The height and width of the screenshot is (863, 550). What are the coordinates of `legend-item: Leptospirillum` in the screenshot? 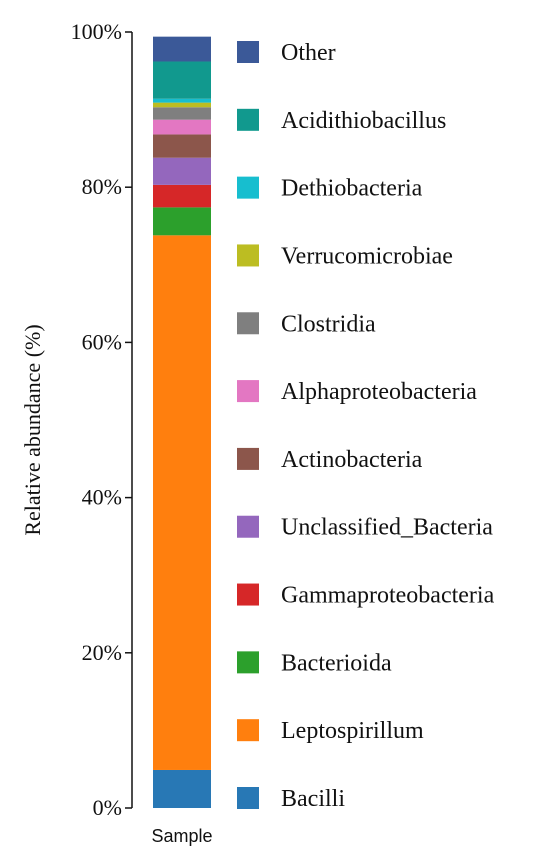 It's located at (330, 731).